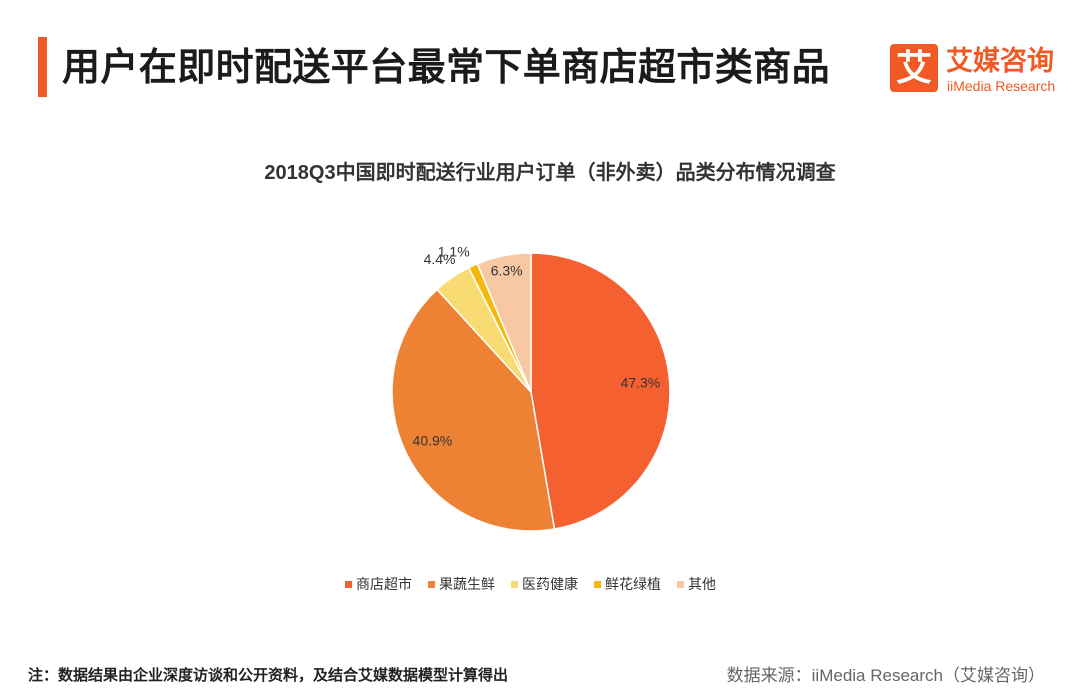 Image resolution: width=1080 pixels, height=696 pixels. What do you see at coordinates (1001, 86) in the screenshot?
I see `brand-name-en: iiMedia Research` at bounding box center [1001, 86].